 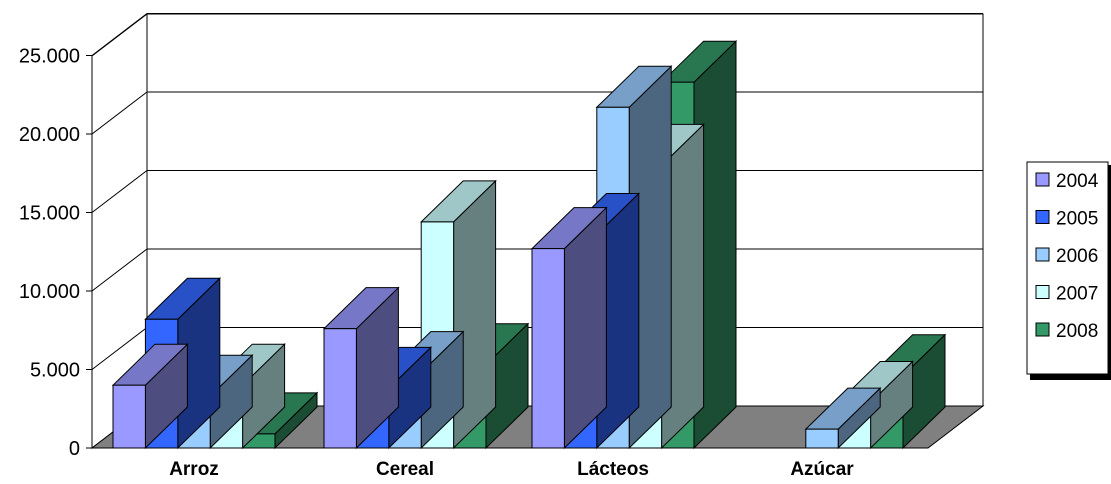 I want to click on legend-label-2006: 2006, so click(x=1077, y=256).